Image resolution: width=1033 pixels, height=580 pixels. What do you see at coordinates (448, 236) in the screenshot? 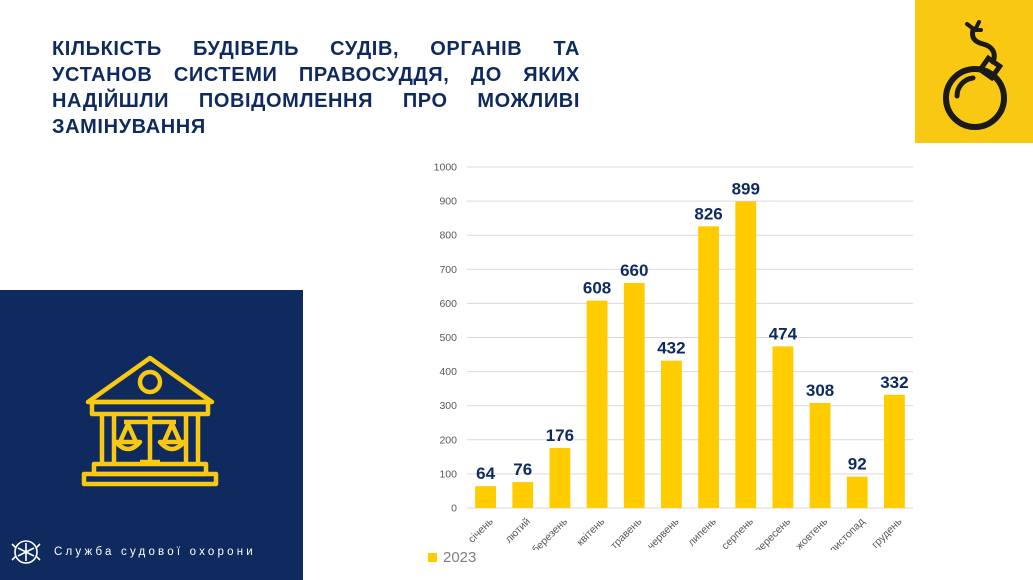
I see `y-tick-label: 800` at bounding box center [448, 236].